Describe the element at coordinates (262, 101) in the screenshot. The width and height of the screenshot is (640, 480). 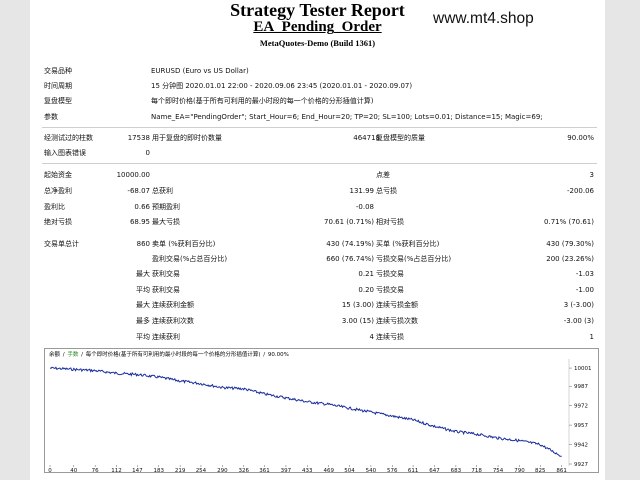
I see `model-value: 每个即时价格(基于所有可利用的最小时段的每一个价格的分形插值计算)` at that location.